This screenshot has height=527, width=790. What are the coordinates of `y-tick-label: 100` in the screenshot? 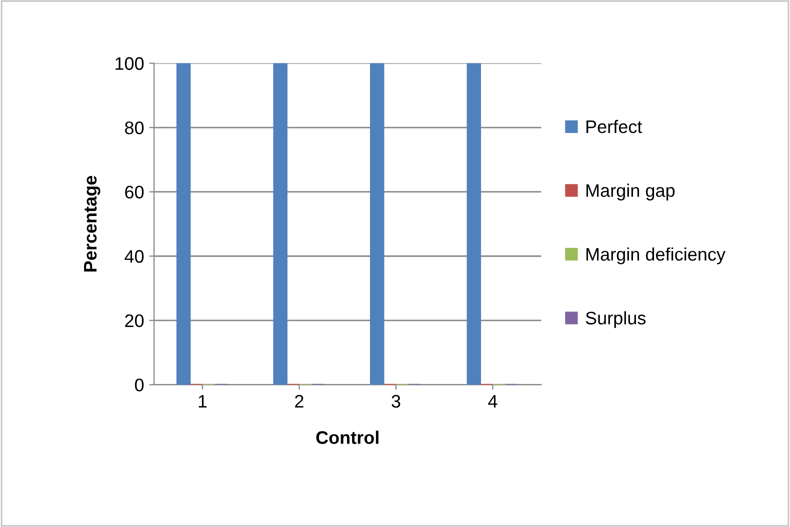 It's located at (130, 63).